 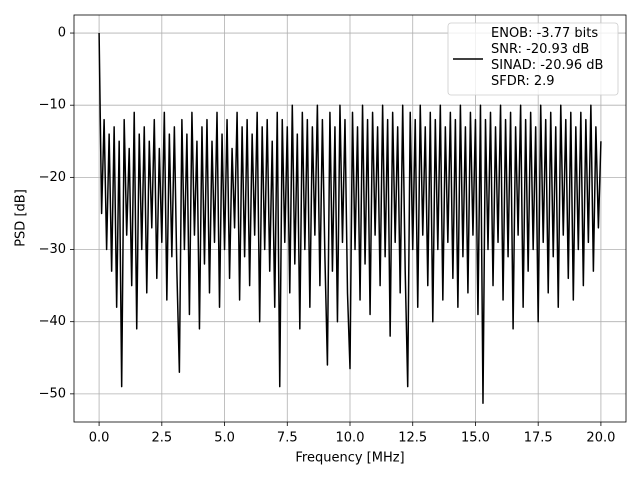 What do you see at coordinates (224, 438) in the screenshot?
I see `x-tick-label: 5.0` at bounding box center [224, 438].